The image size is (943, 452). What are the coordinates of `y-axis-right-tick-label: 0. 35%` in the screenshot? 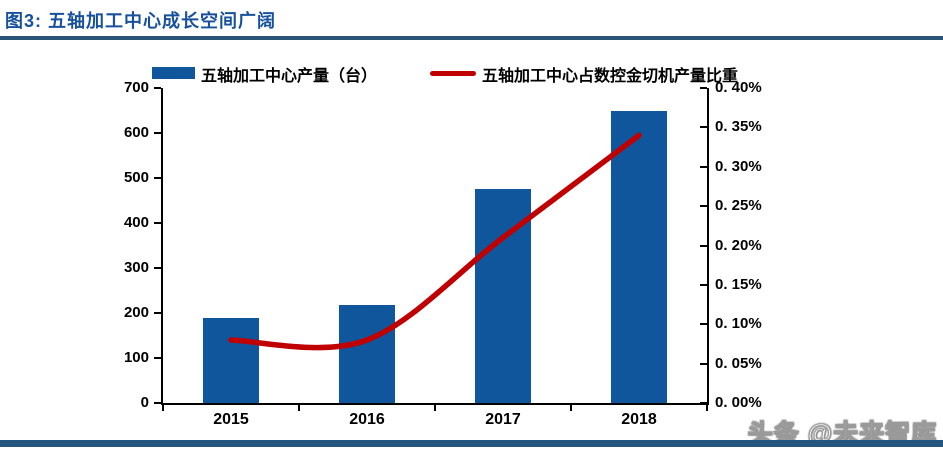 It's located at (738, 127).